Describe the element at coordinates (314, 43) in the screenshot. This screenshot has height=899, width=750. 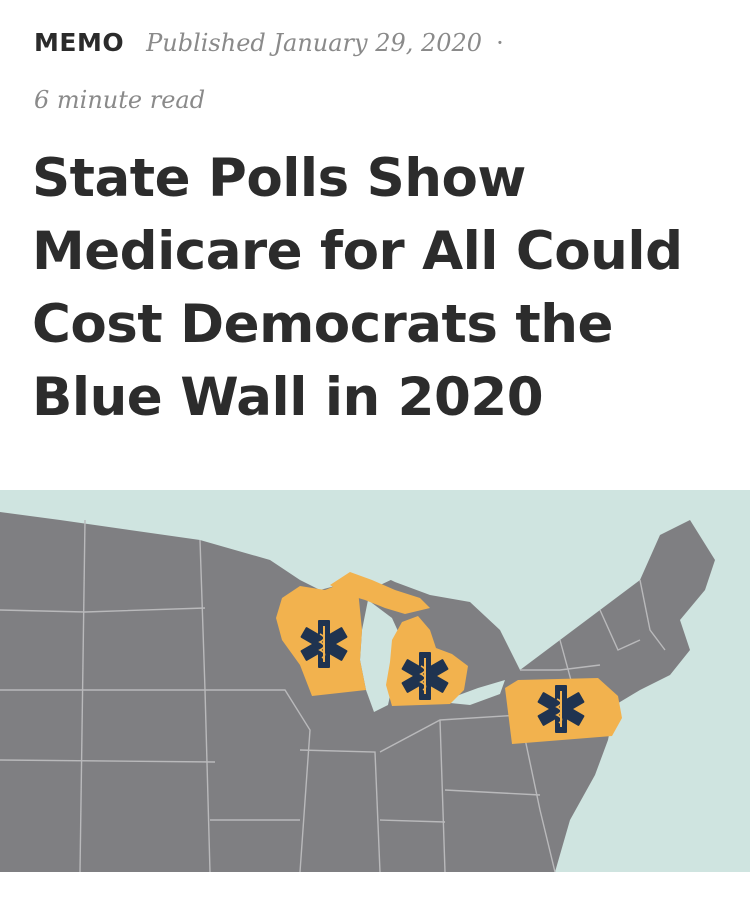
I see `publish-date: Published January 29, 2020` at that location.